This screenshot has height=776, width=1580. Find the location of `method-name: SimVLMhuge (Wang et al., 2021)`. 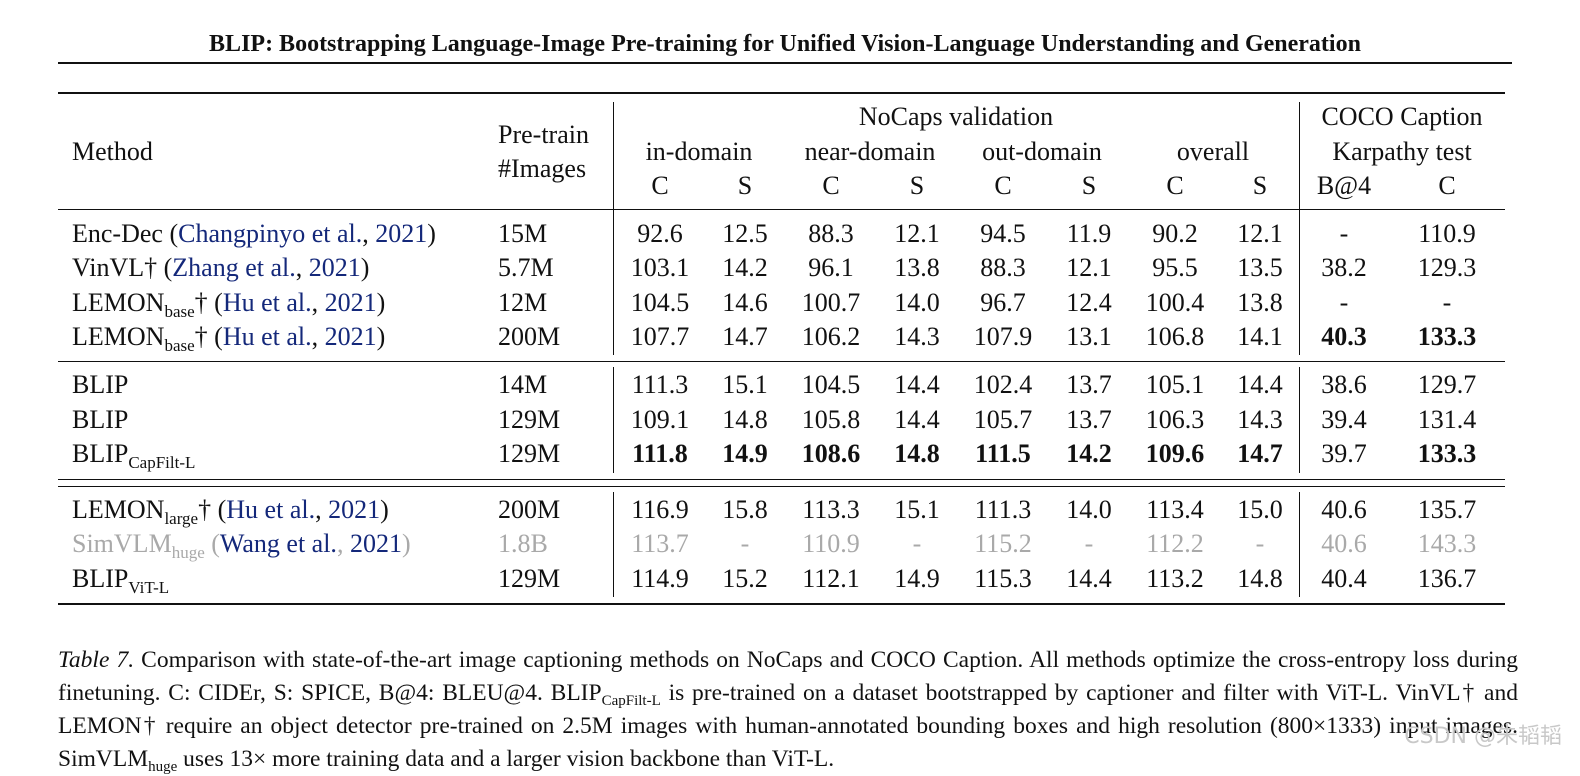

method-name: SimVLMhuge (Wang et al., 2021) is located at coordinates (241, 545).